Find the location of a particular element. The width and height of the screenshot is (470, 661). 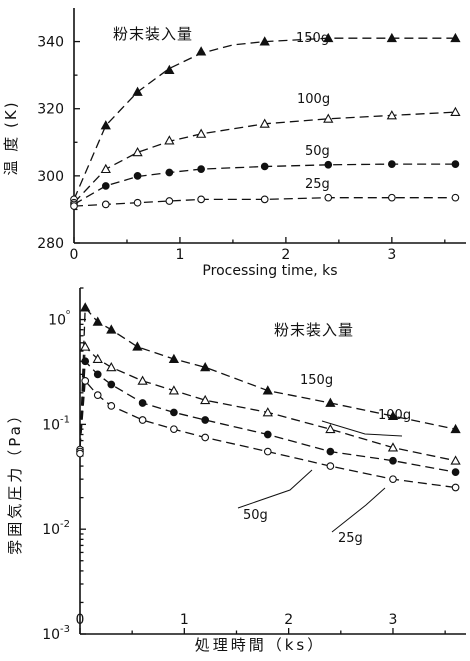

chart-ylabel: 温 度 (K) is located at coordinates (11, 137).